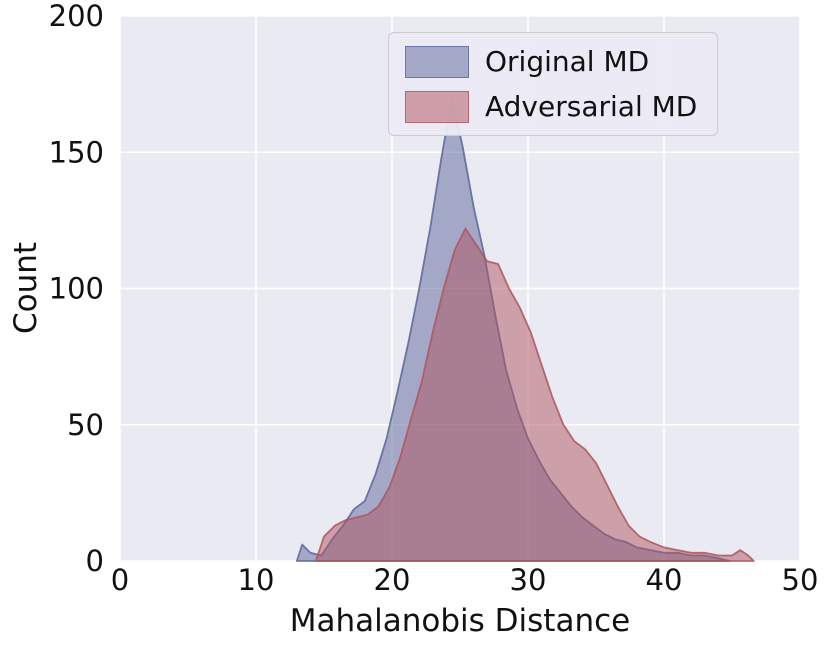  What do you see at coordinates (256, 580) in the screenshot?
I see `x-tick-label-10: 10` at bounding box center [256, 580].